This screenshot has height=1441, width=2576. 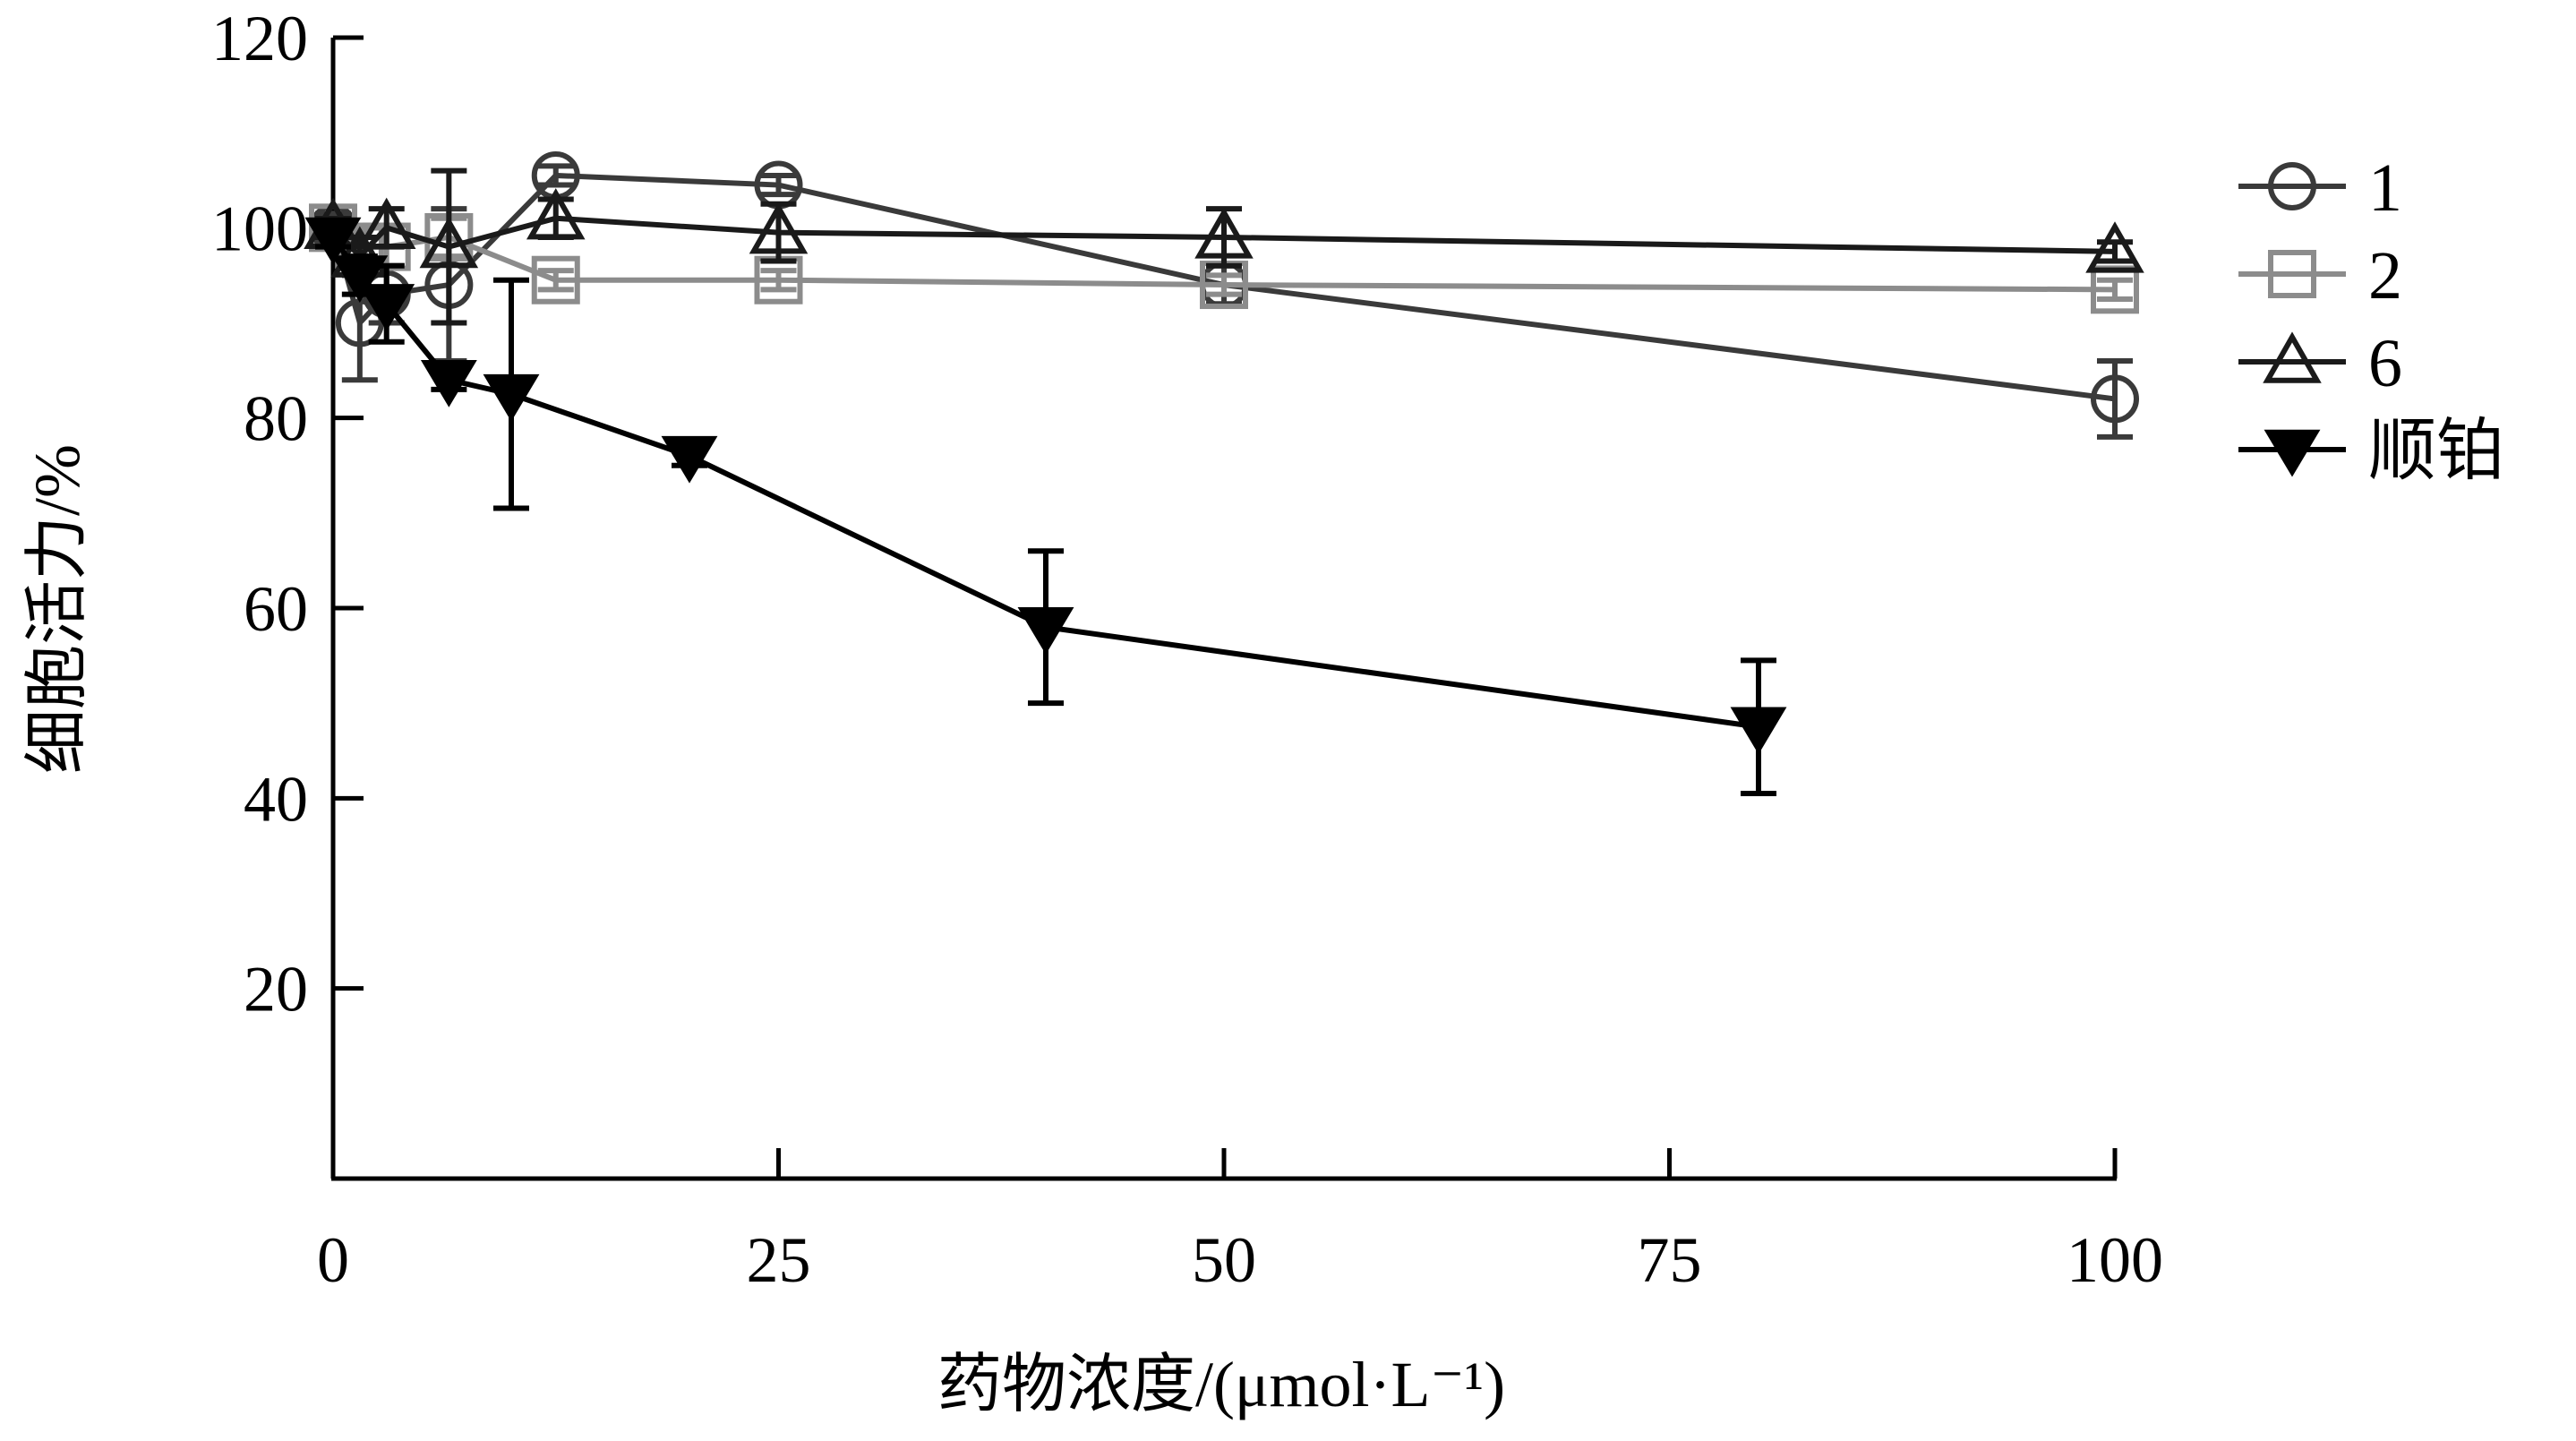 What do you see at coordinates (1224, 1260) in the screenshot?
I see `x-tick-label: 50` at bounding box center [1224, 1260].